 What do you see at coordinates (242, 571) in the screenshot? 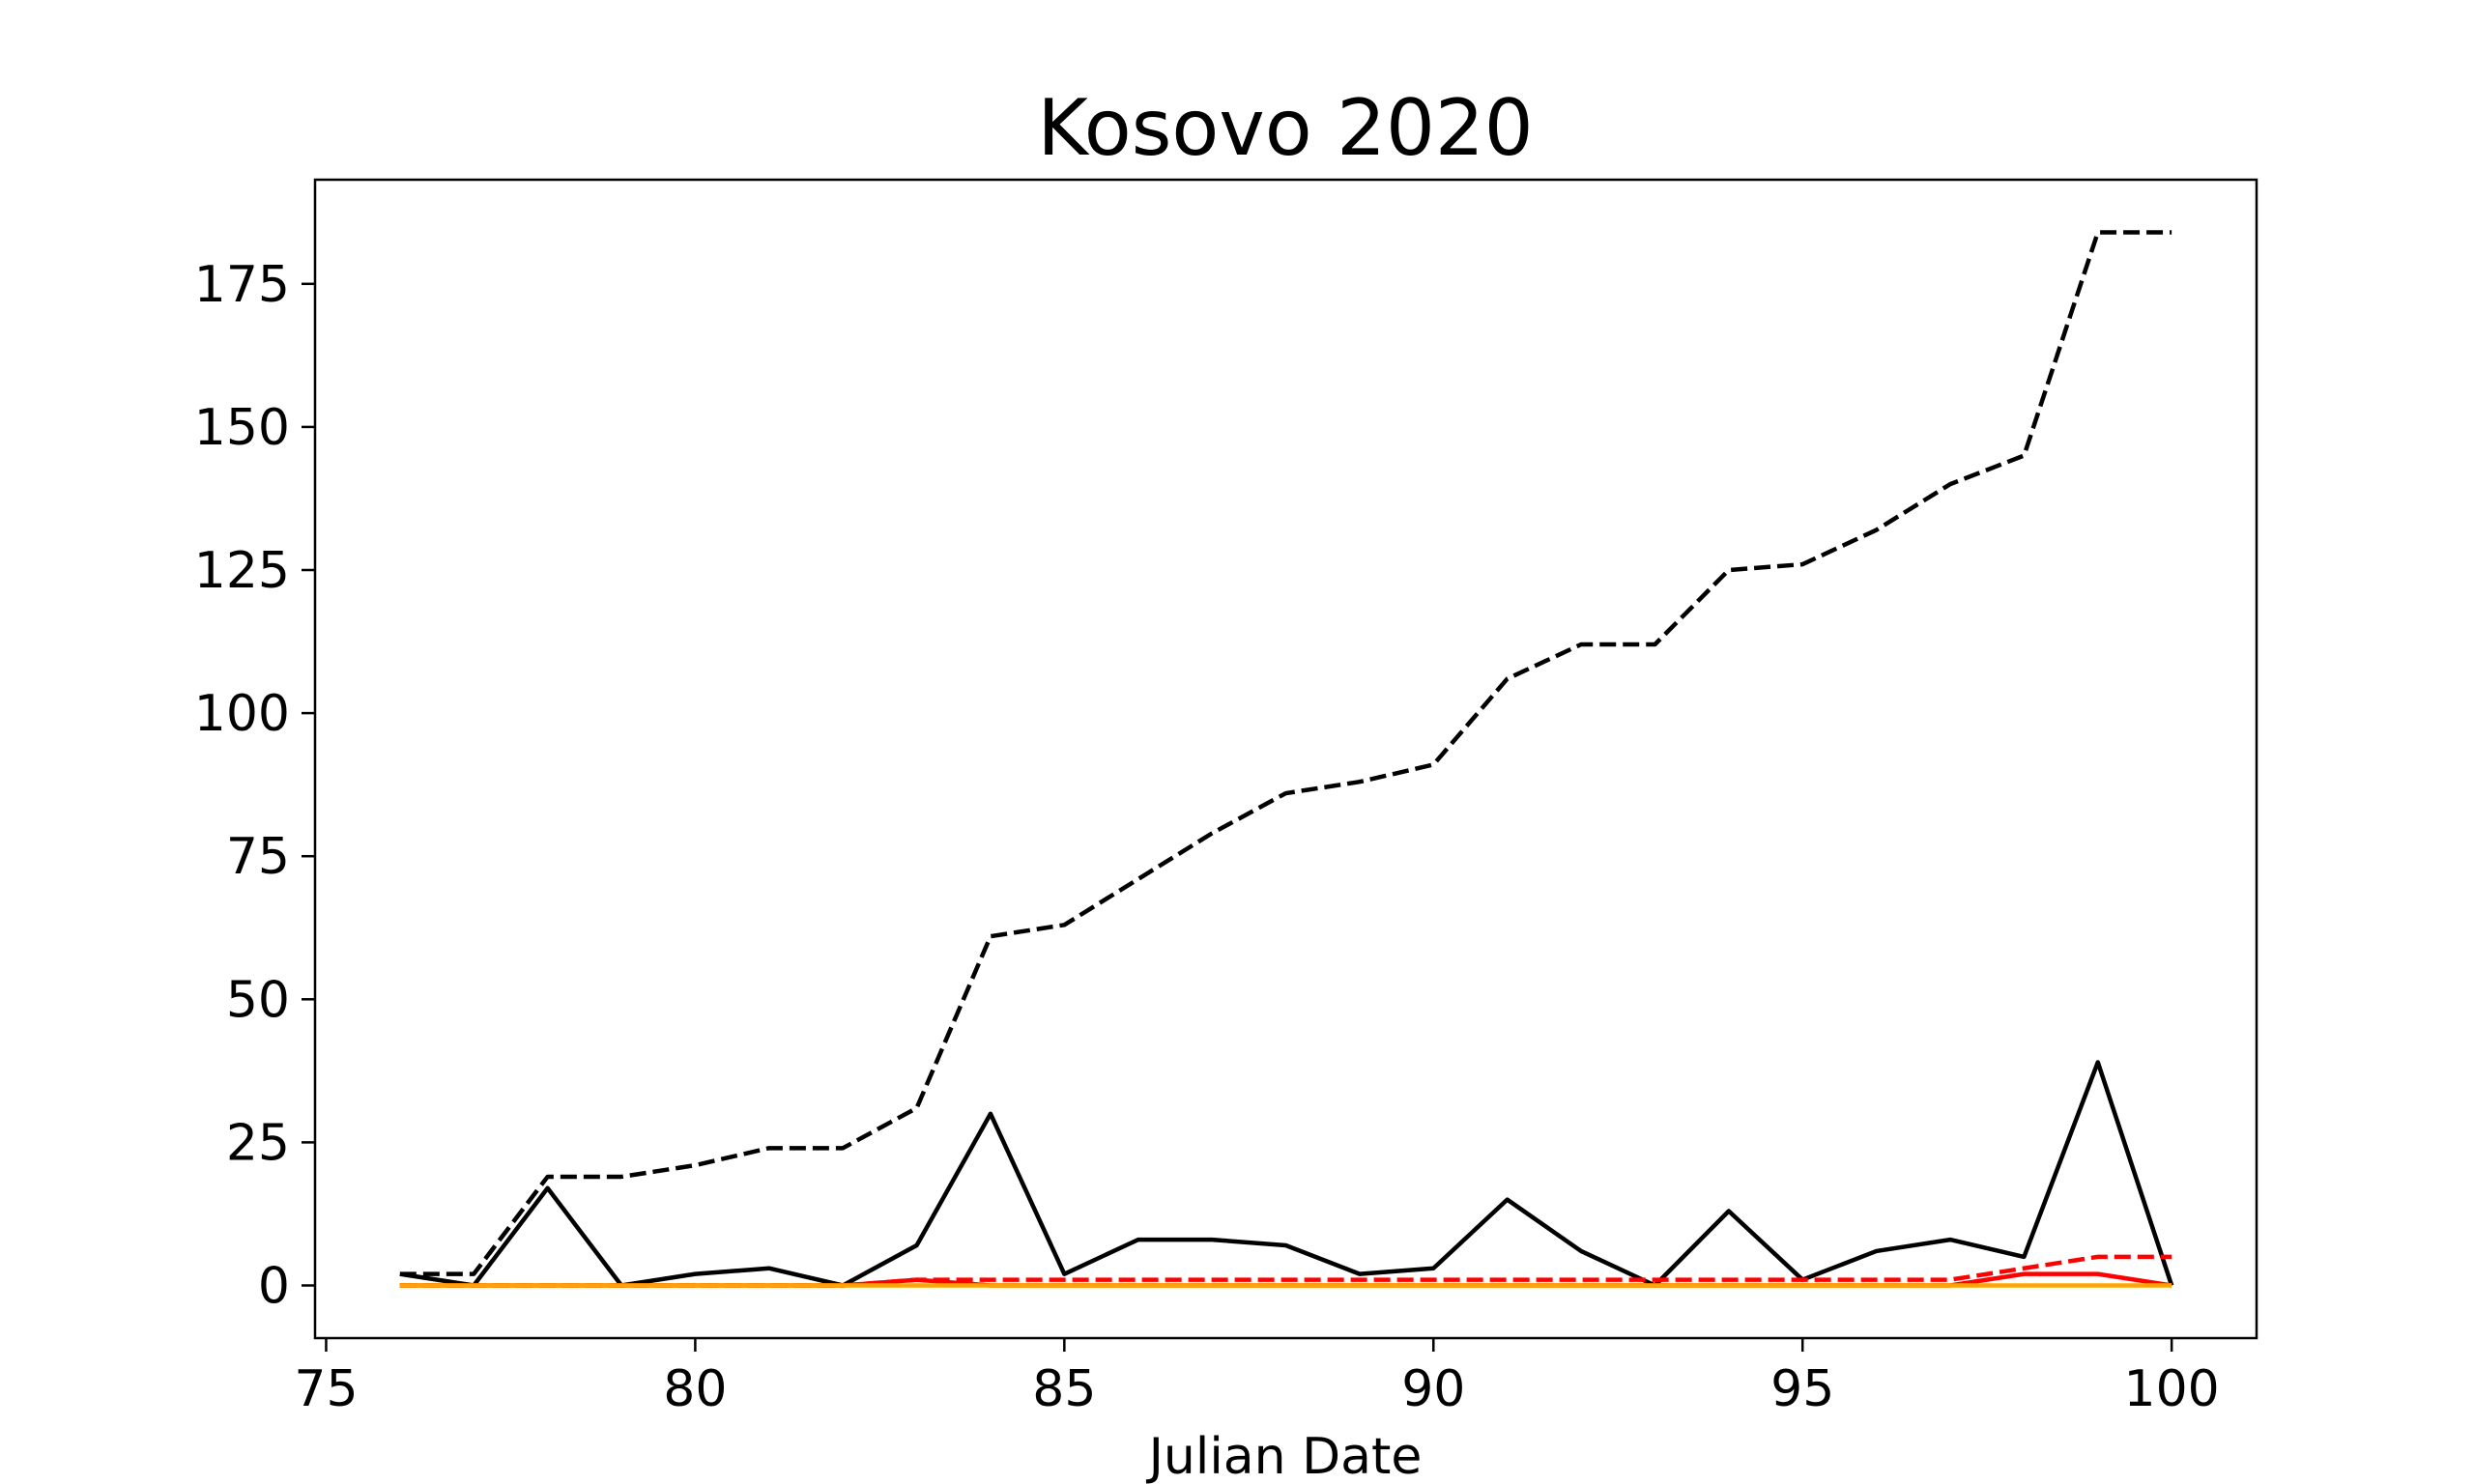
I see `y-tick-label: 125` at bounding box center [242, 571].